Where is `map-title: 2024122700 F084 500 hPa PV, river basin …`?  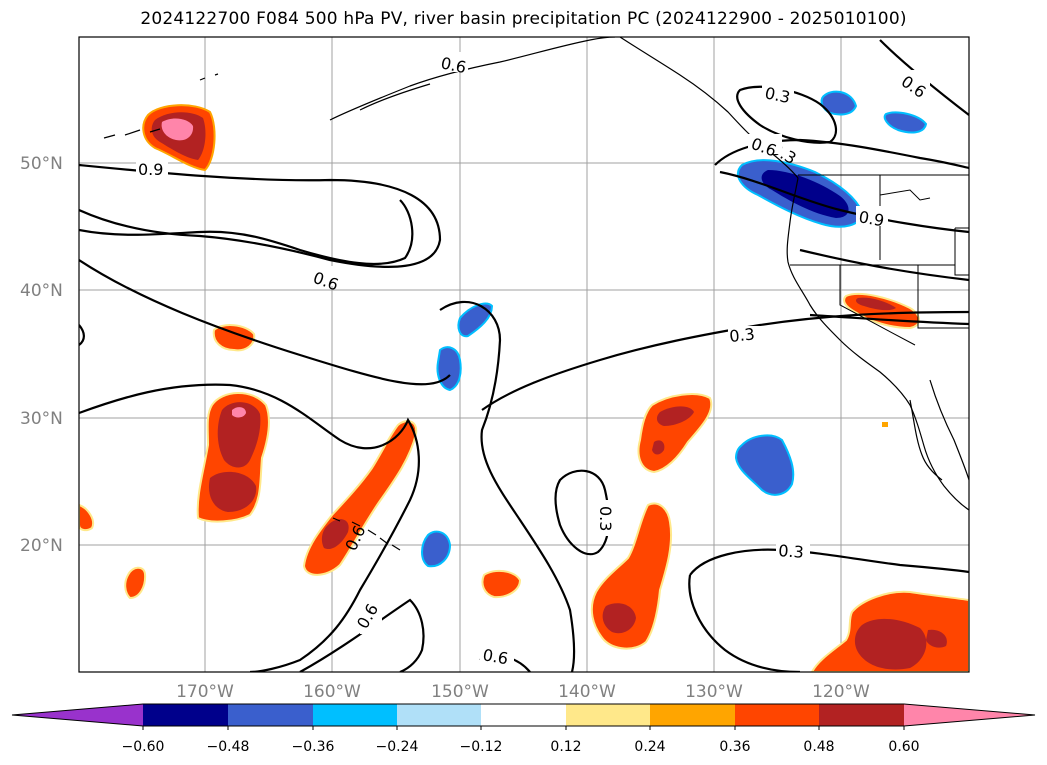 map-title: 2024122700 F084 500 hPa PV, river basin … is located at coordinates (523, 19).